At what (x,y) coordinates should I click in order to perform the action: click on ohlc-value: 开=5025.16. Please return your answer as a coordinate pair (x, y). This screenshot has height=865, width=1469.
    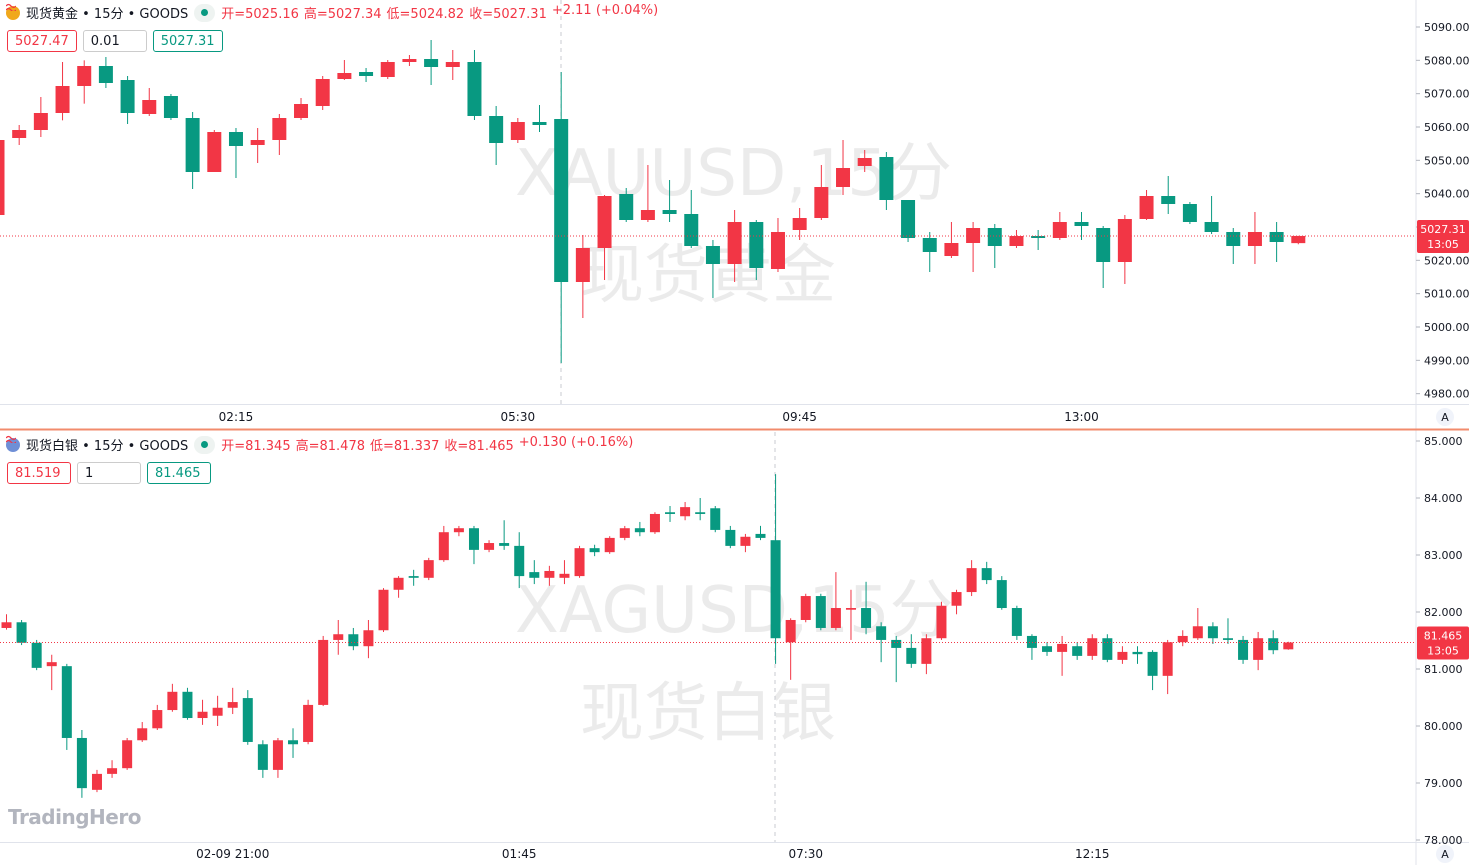
    Looking at the image, I should click on (260, 14).